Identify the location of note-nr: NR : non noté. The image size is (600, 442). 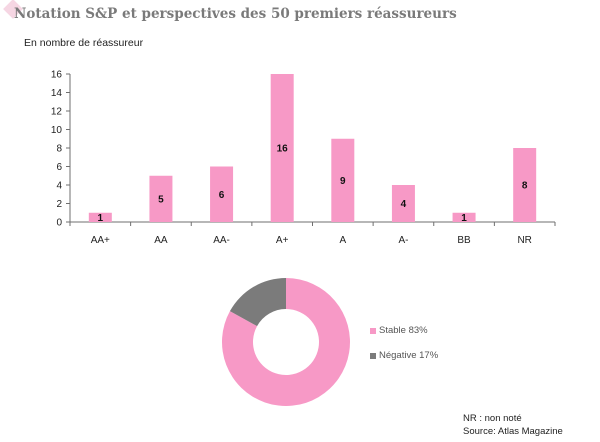
(492, 418).